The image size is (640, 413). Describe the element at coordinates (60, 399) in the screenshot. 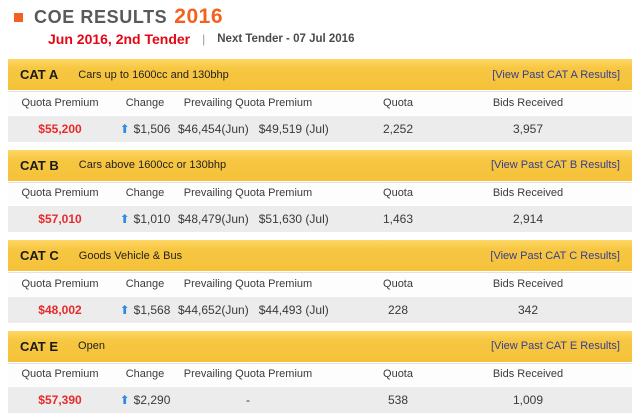

I see `quota-premium-value: $57,390` at that location.